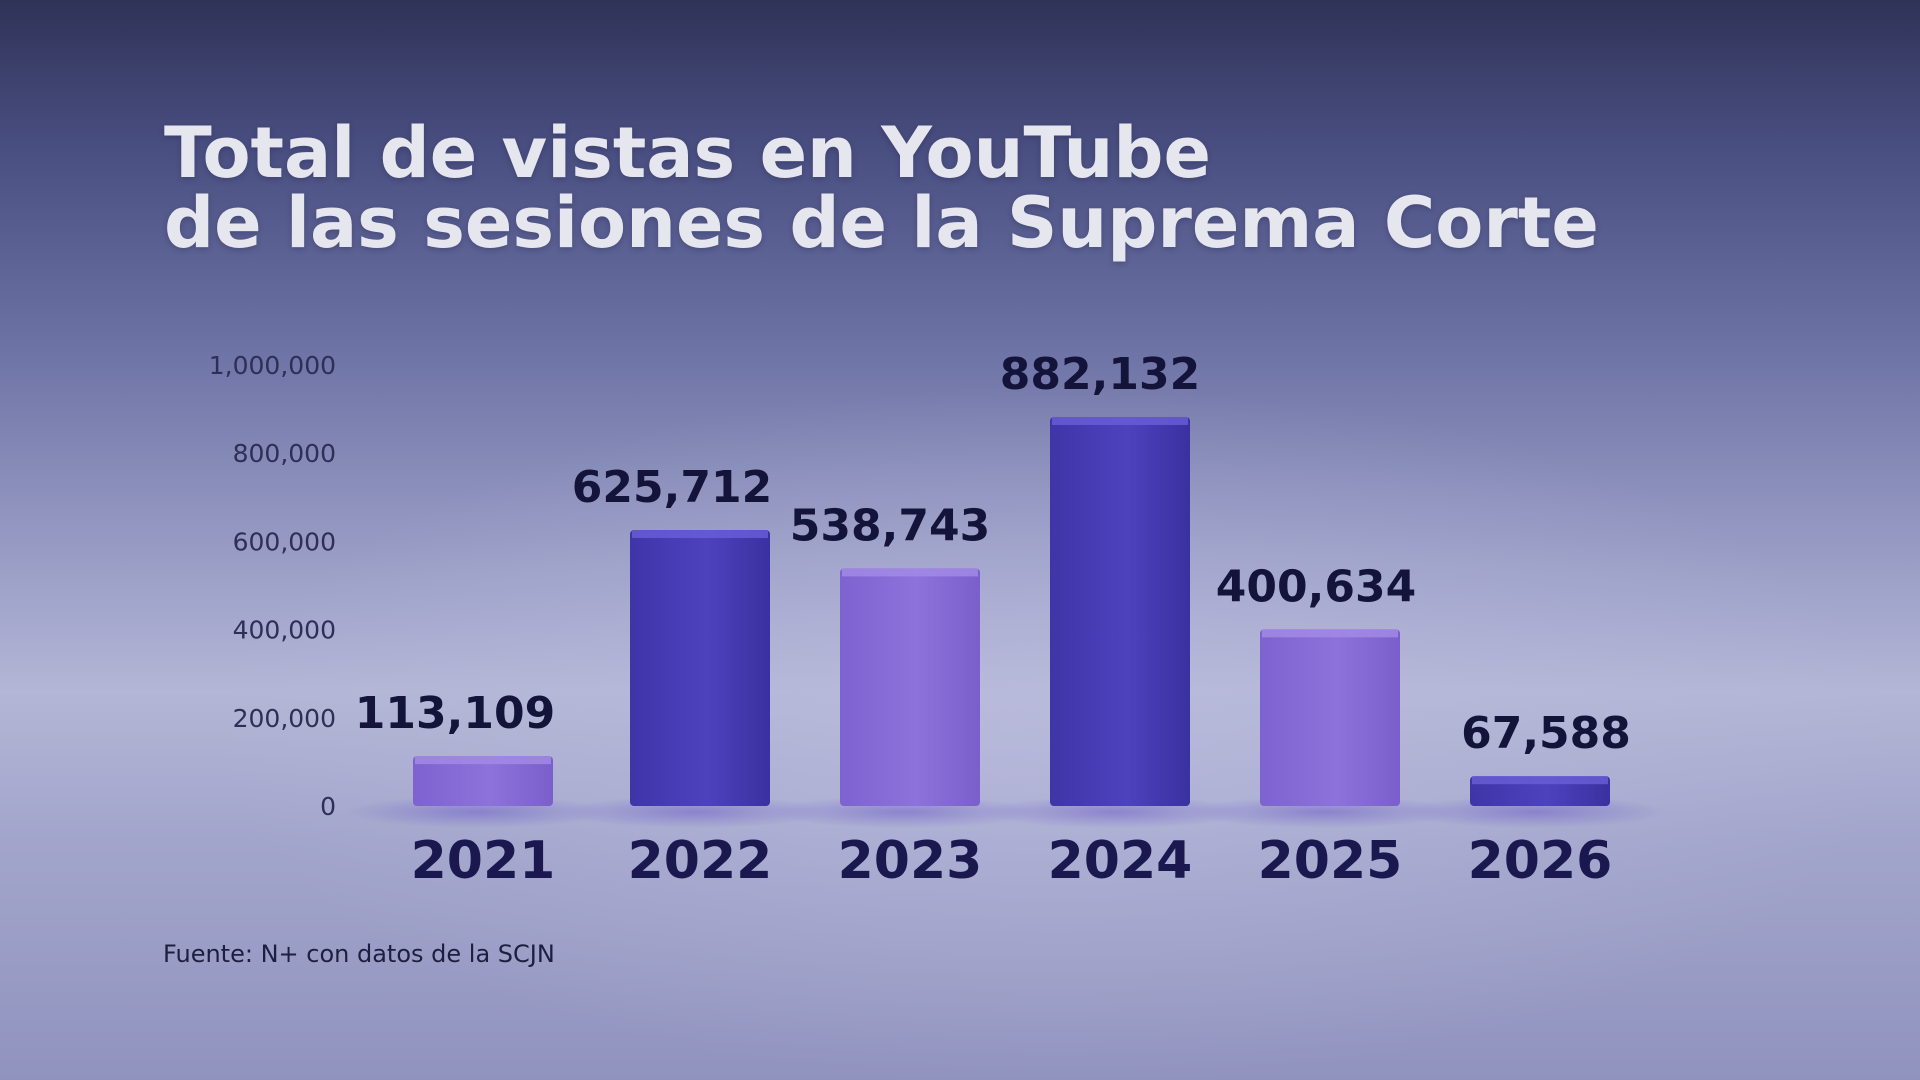 This screenshot has height=1080, width=1920. Describe the element at coordinates (284, 630) in the screenshot. I see `y-tick-label: 400,000` at that location.